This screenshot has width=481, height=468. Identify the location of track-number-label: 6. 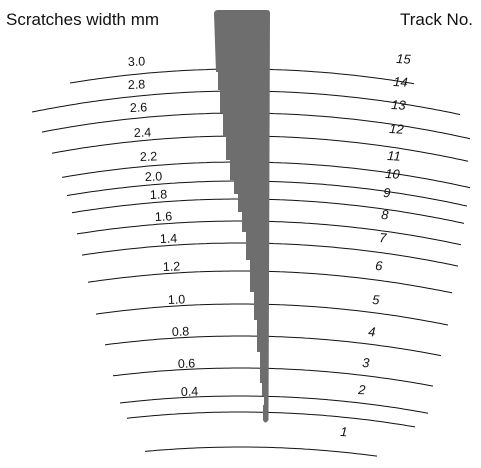
(379, 265).